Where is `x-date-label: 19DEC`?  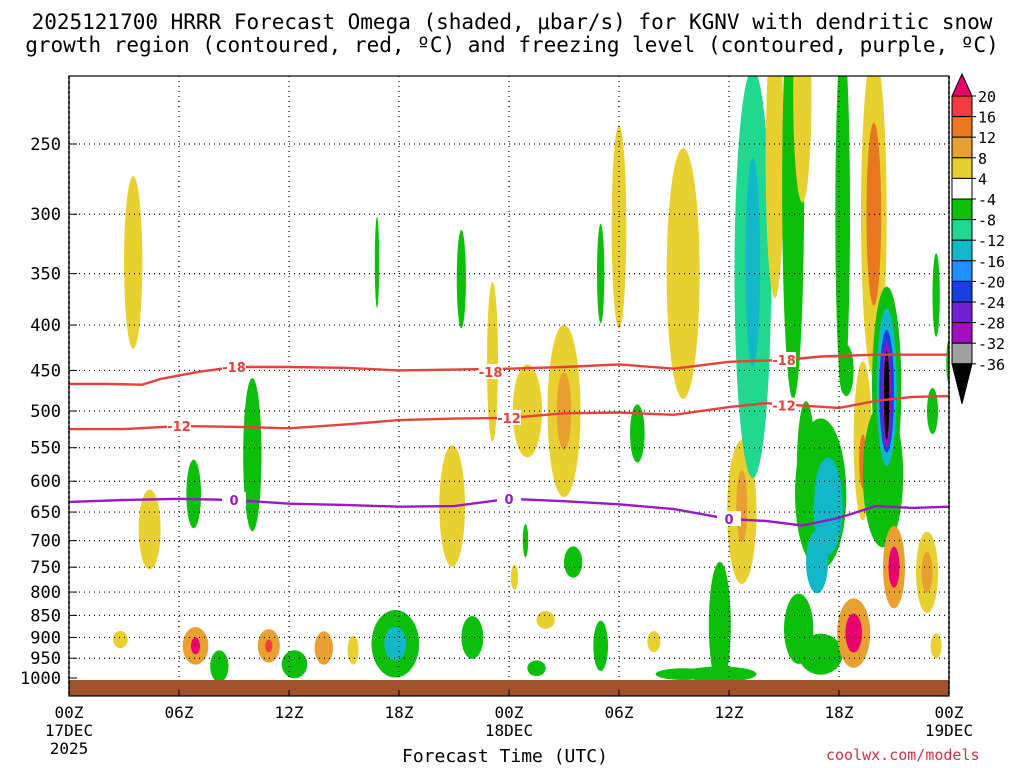 x-date-label: 19DEC is located at coordinates (949, 730).